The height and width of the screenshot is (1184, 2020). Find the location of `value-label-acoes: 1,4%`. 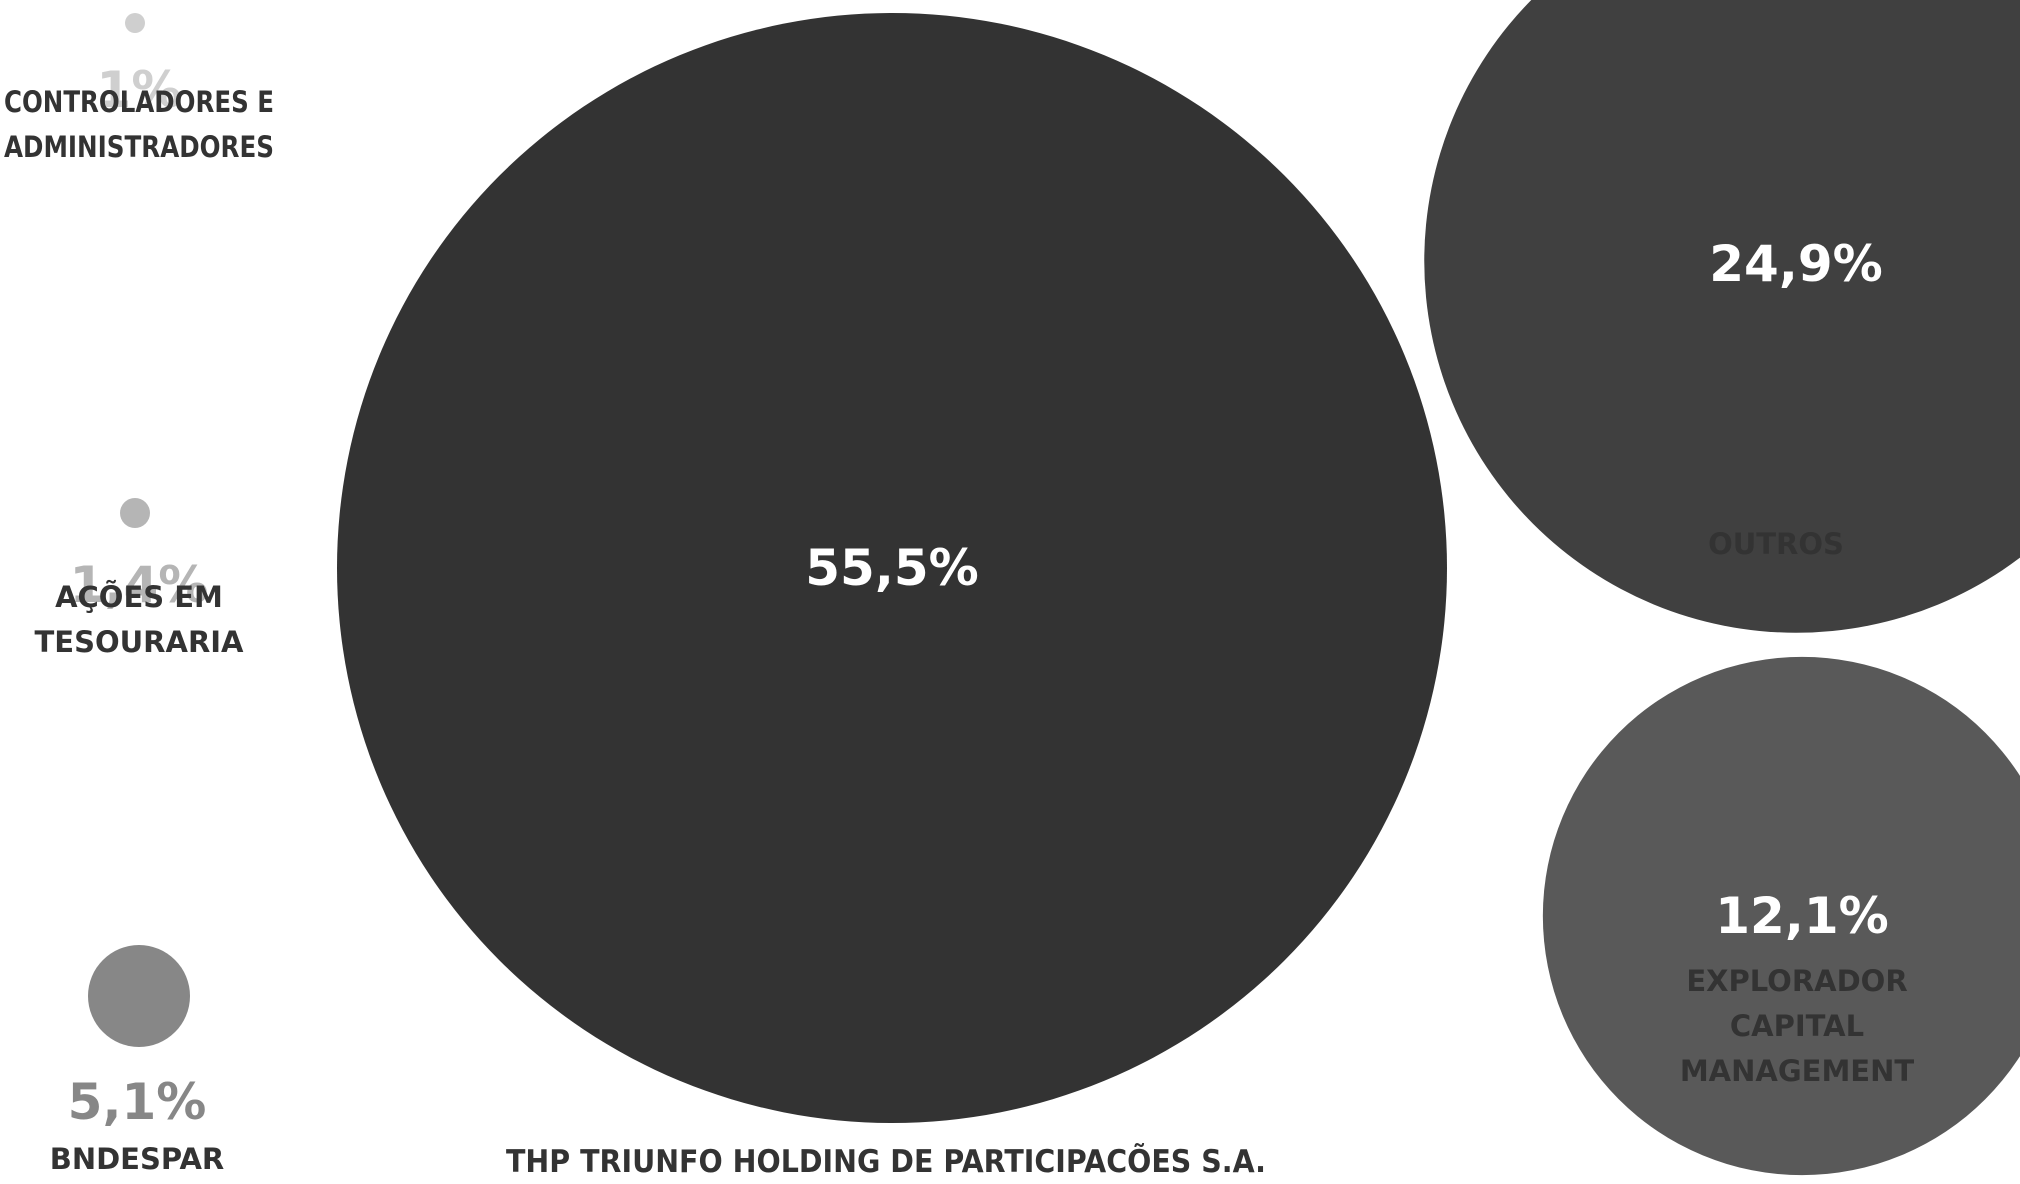

value-label-acoes: 1,4% is located at coordinates (139, 585).